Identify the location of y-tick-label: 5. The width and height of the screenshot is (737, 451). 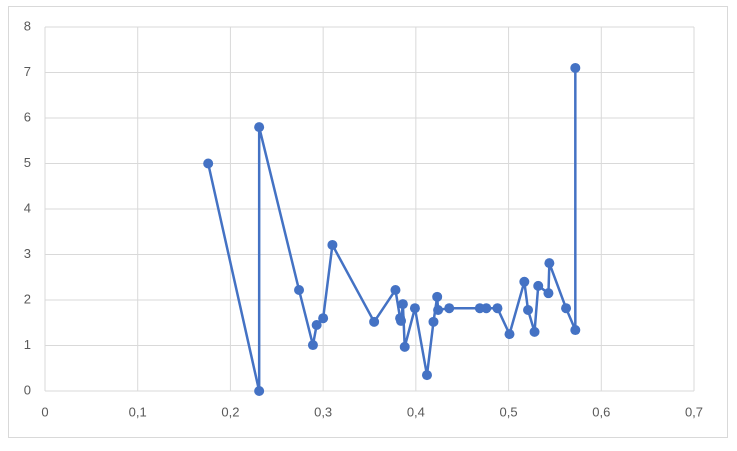
(27, 162).